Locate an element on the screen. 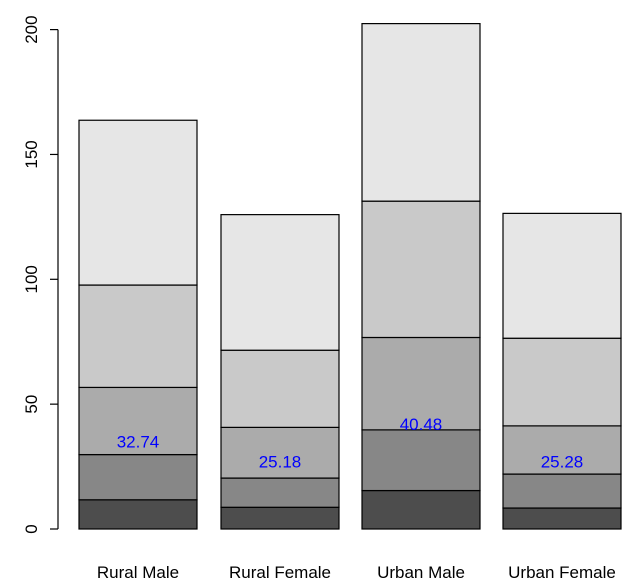 This screenshot has height=582, width=630. y-tick-label: 200 is located at coordinates (31, 29).